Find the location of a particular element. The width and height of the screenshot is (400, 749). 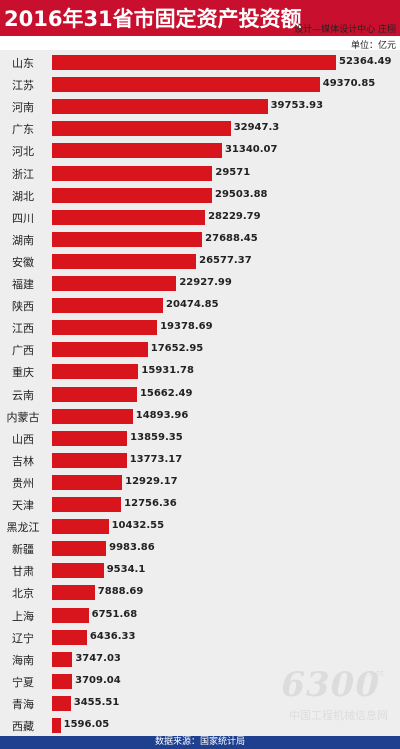

value-label: 26577.37 is located at coordinates (225, 260).